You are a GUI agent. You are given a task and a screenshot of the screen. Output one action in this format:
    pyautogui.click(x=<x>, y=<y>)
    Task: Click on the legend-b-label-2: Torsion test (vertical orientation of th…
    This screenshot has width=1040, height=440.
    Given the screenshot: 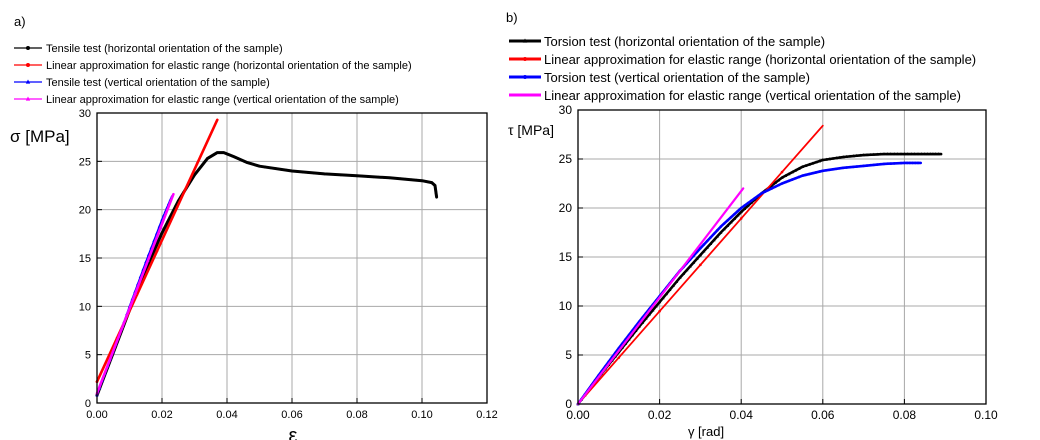 What is the action you would take?
    pyautogui.click(x=677, y=77)
    